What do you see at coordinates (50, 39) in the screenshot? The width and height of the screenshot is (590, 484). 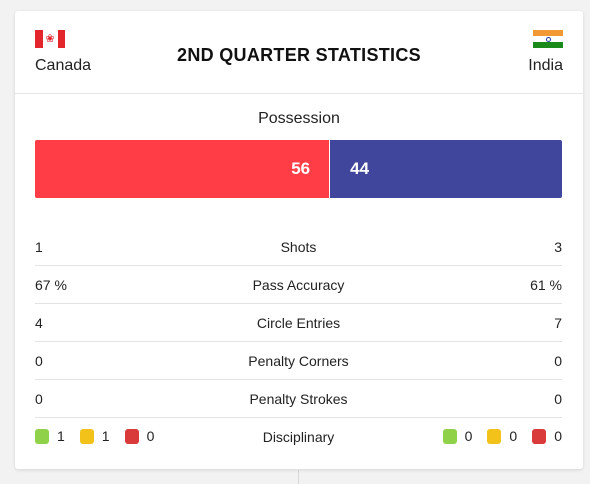 I see `canada-flag-icon: ❀` at bounding box center [50, 39].